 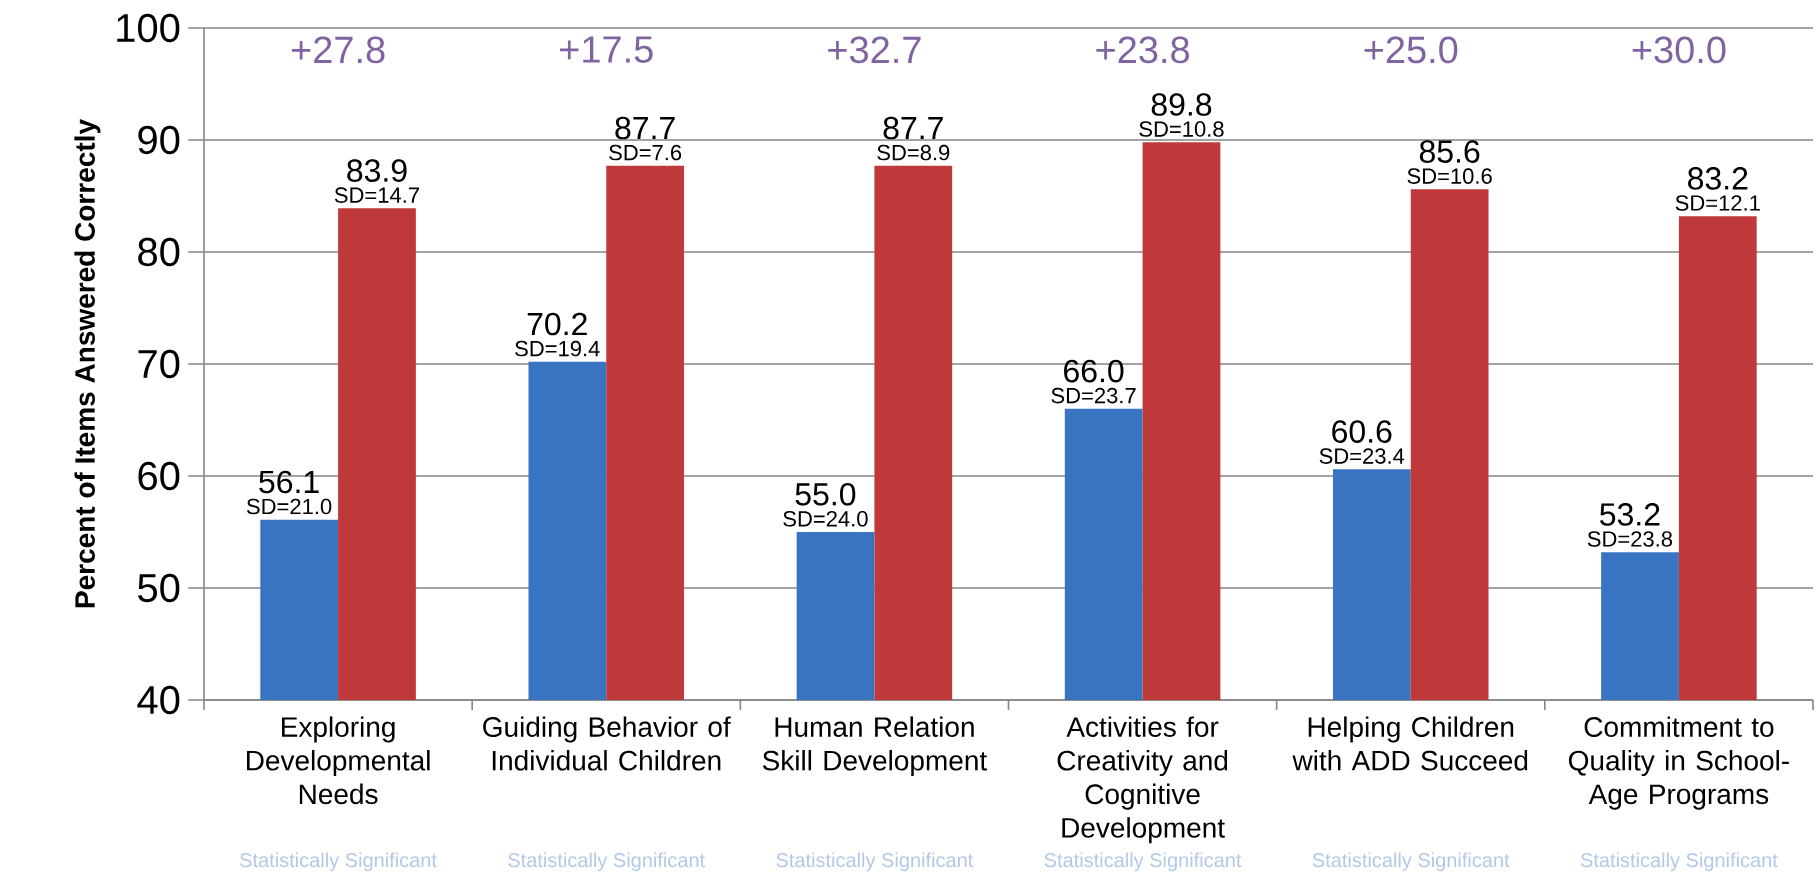 What do you see at coordinates (1717, 203) in the screenshot?
I see `annotation: SD=12.1` at bounding box center [1717, 203].